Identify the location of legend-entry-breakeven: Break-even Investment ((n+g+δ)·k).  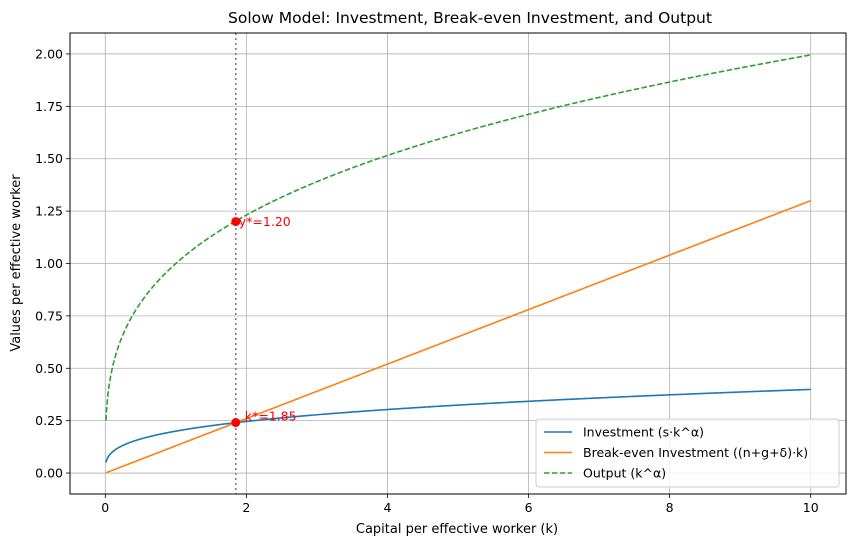
(695, 452).